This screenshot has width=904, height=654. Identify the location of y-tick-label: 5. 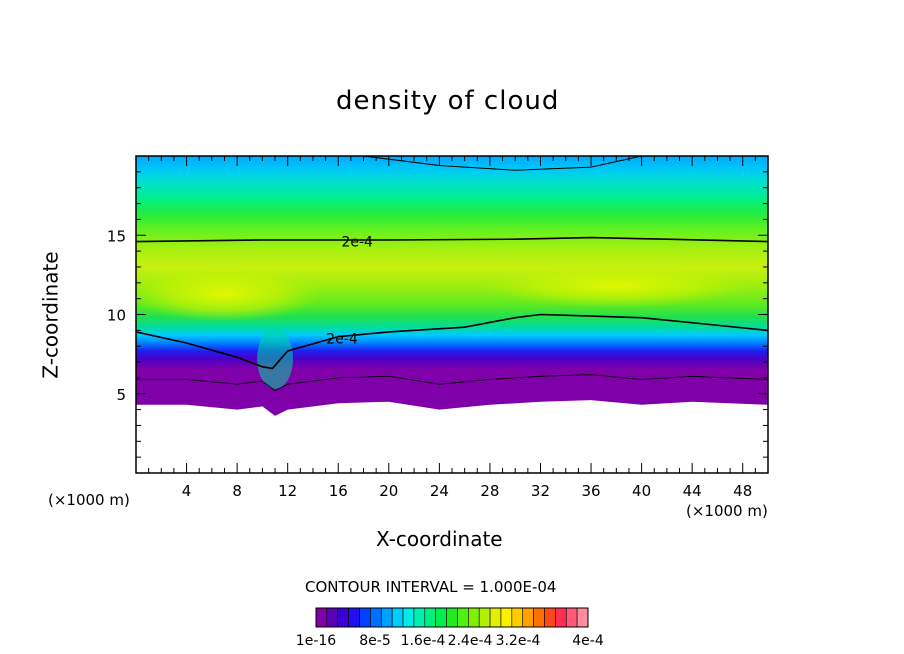
(121, 395).